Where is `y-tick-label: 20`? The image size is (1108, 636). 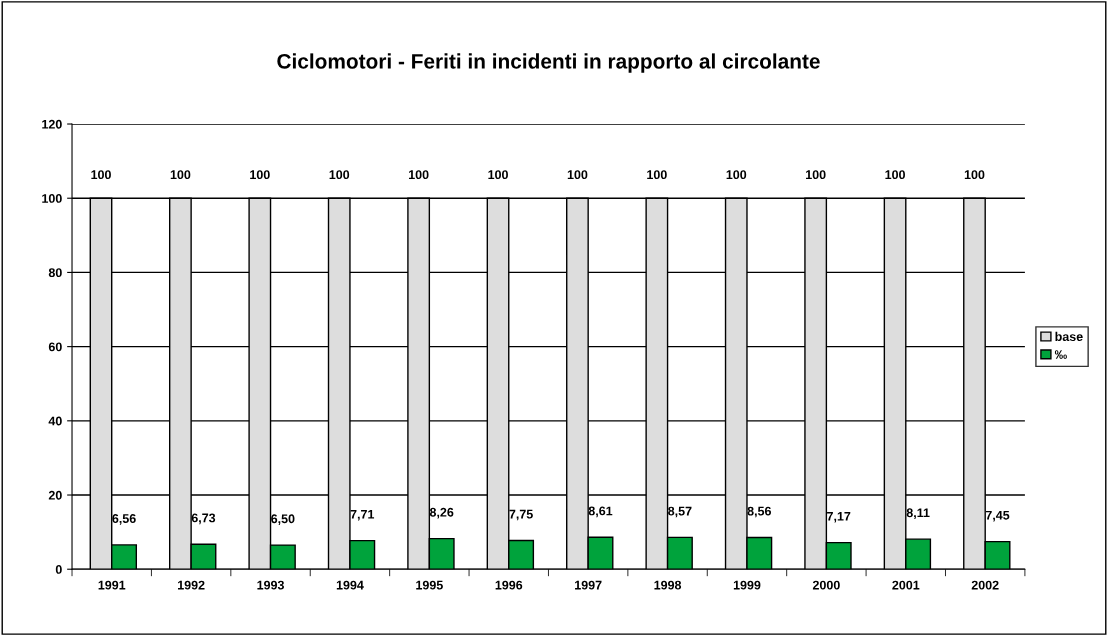
y-tick-label: 20 is located at coordinates (55, 495).